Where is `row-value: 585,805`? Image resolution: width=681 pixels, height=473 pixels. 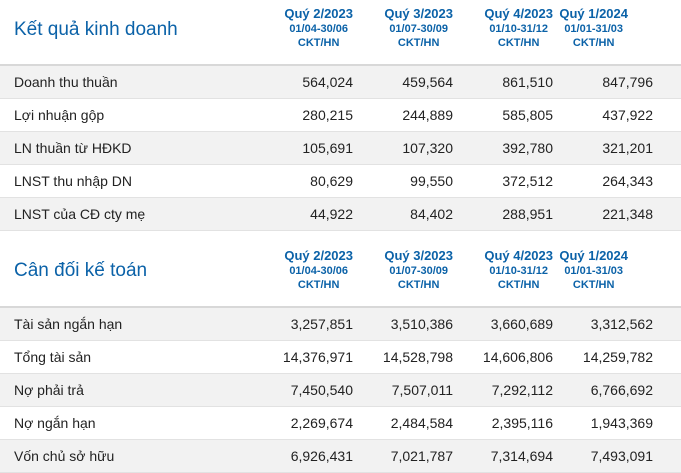
row-value: 585,805 is located at coordinates (527, 115).